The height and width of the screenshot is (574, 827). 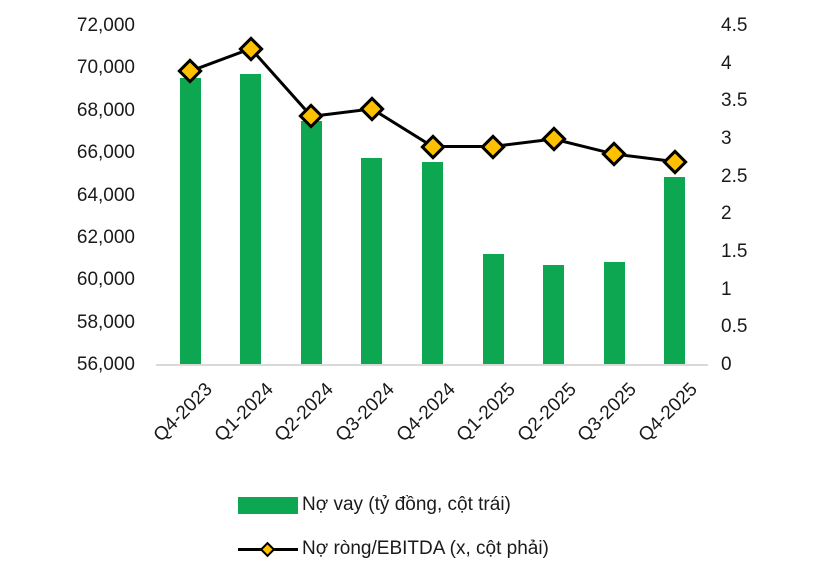 What do you see at coordinates (734, 176) in the screenshot?
I see `right-axis-tick-label: 2.5` at bounding box center [734, 176].